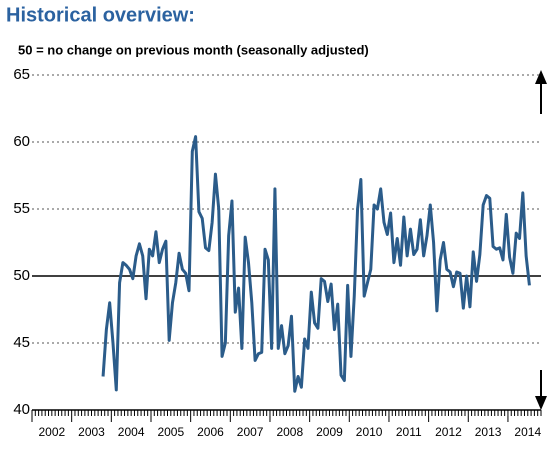  Describe the element at coordinates (100, 15) in the screenshot. I see `chart-title: Historical overview:` at that location.